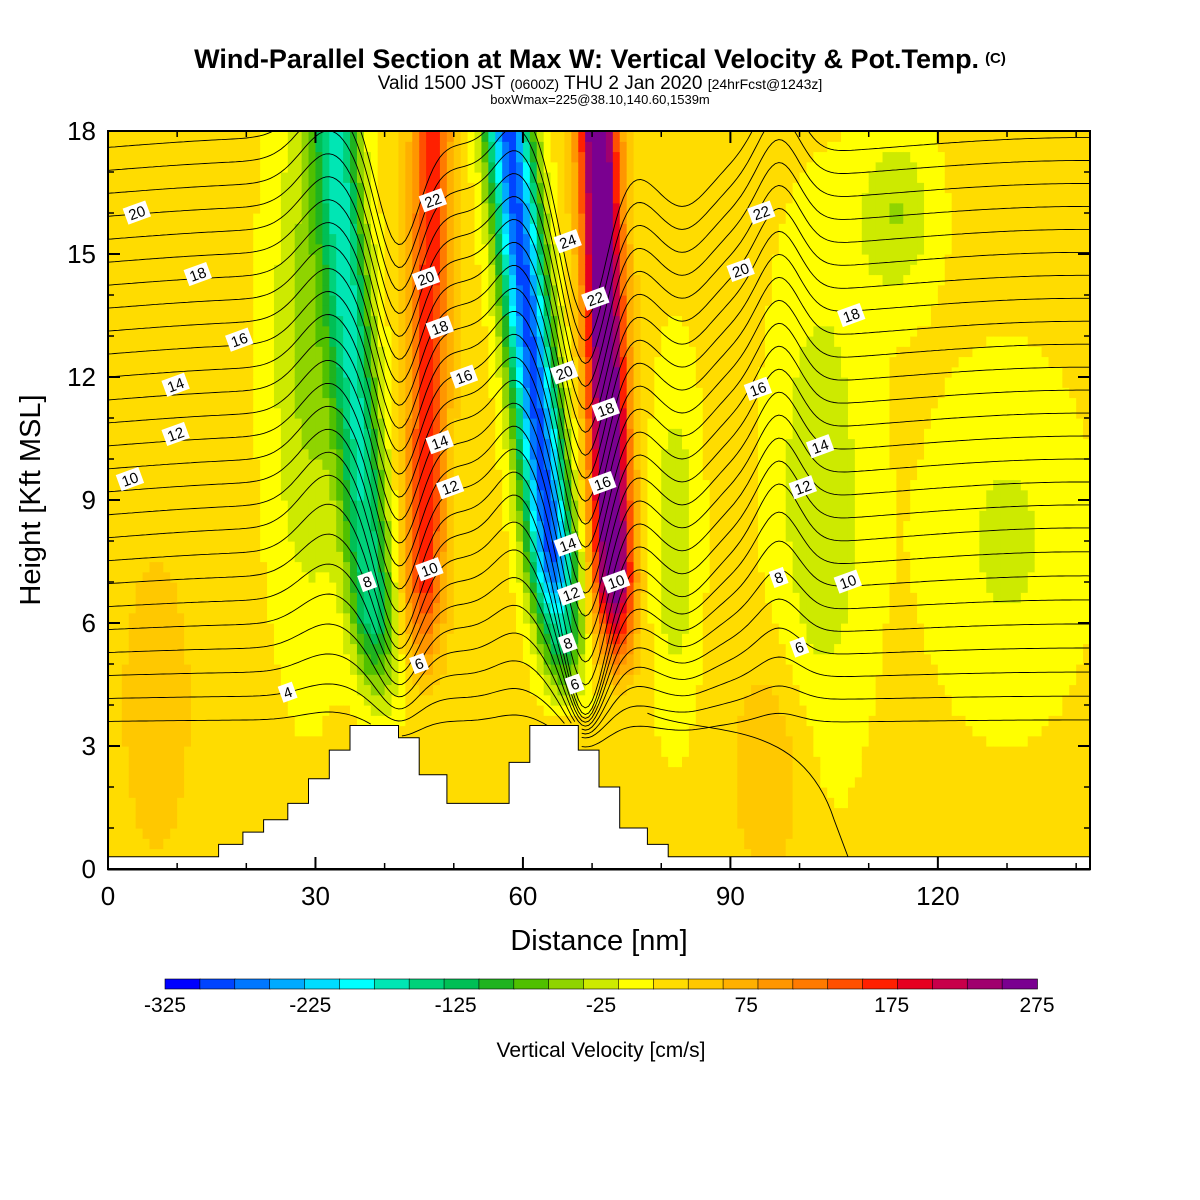  I want to click on x-axis-title: Distance [nm], so click(598, 941).